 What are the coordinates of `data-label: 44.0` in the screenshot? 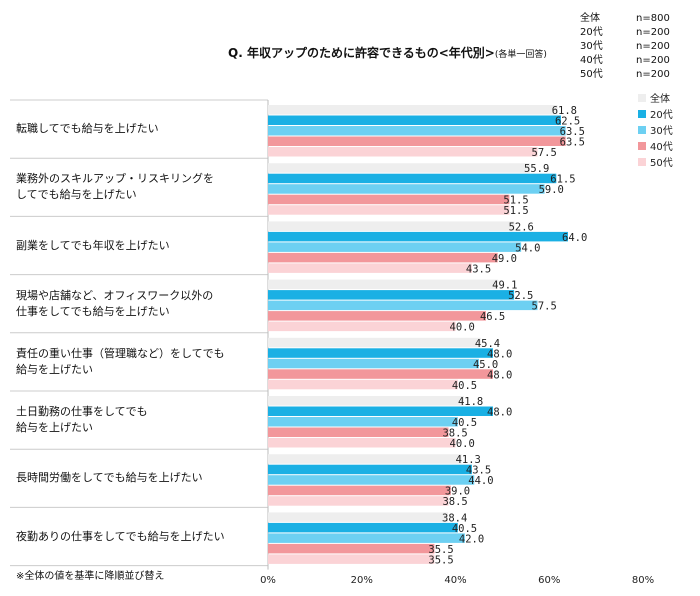 It's located at (480, 481).